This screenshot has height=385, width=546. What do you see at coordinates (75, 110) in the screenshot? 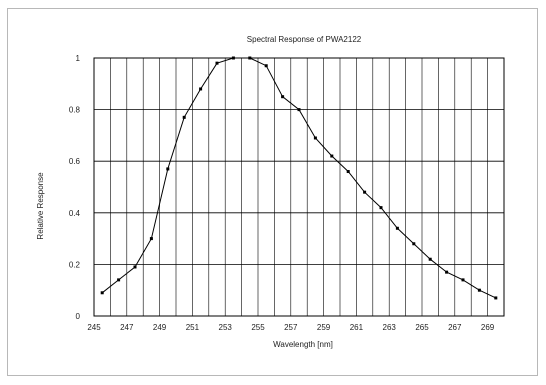
I see `y-tick-label: 0.8` at bounding box center [75, 110].